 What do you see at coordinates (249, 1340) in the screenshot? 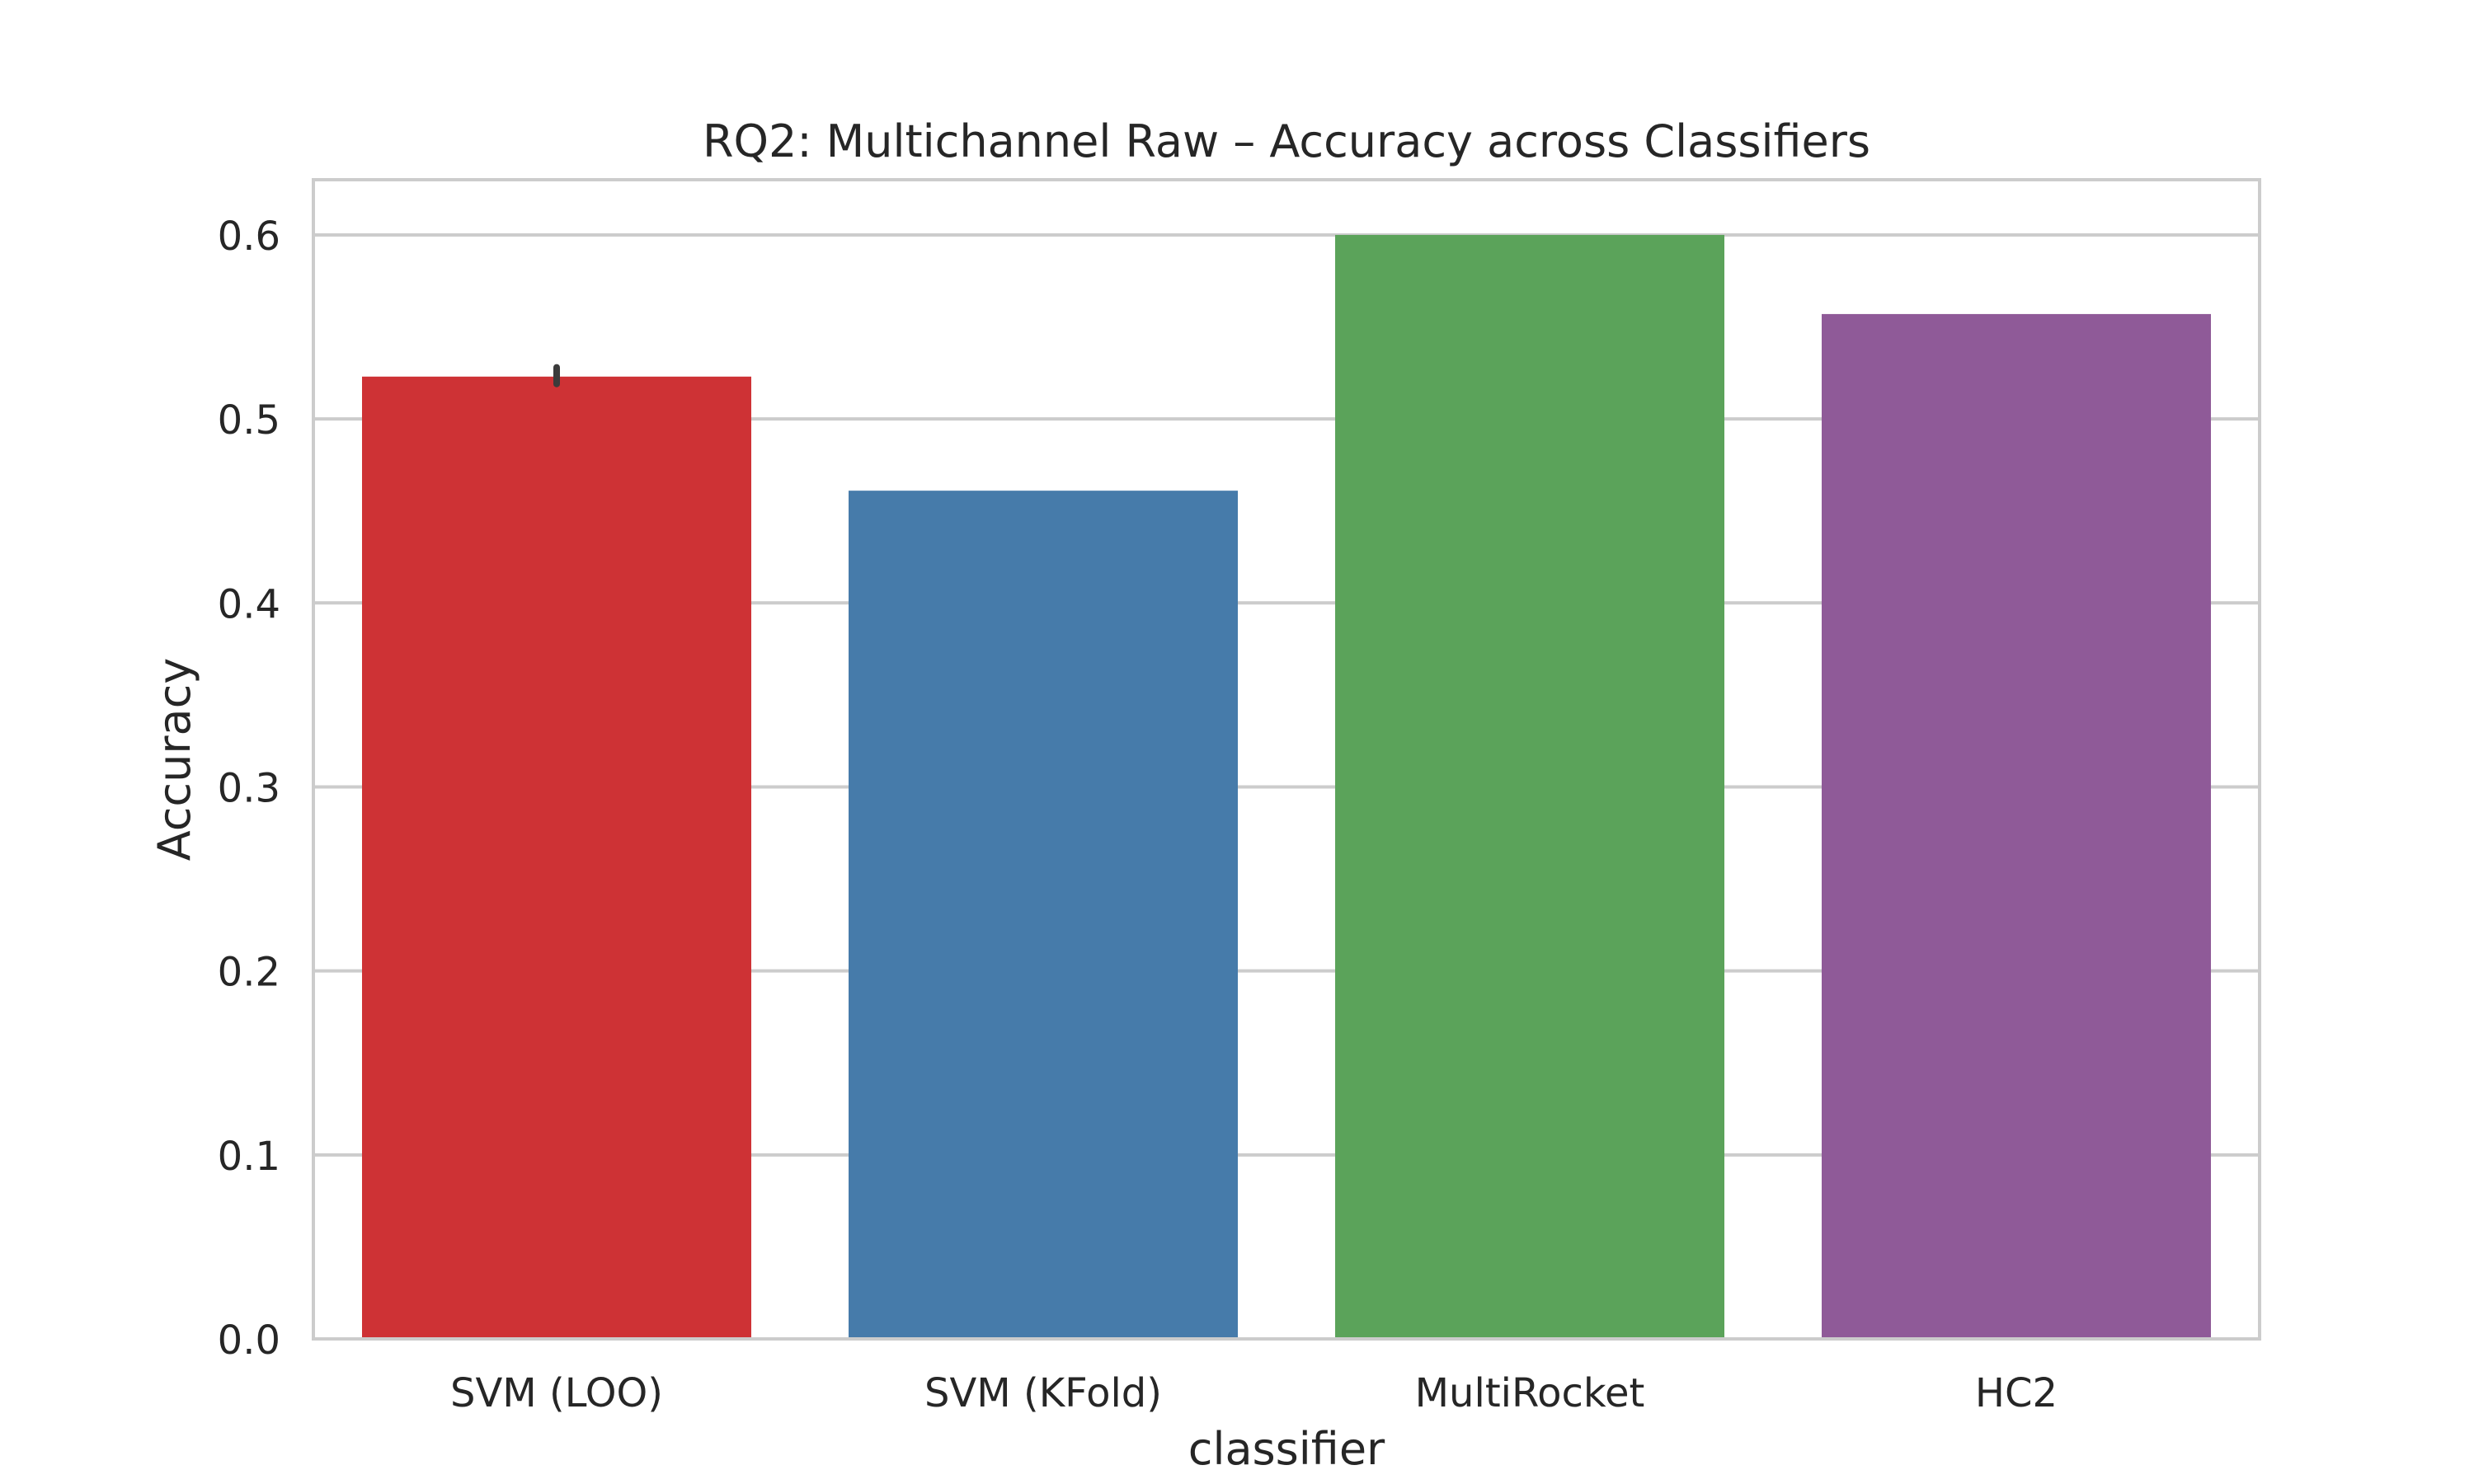
I see `y-tick-label: 0.0` at bounding box center [249, 1340].